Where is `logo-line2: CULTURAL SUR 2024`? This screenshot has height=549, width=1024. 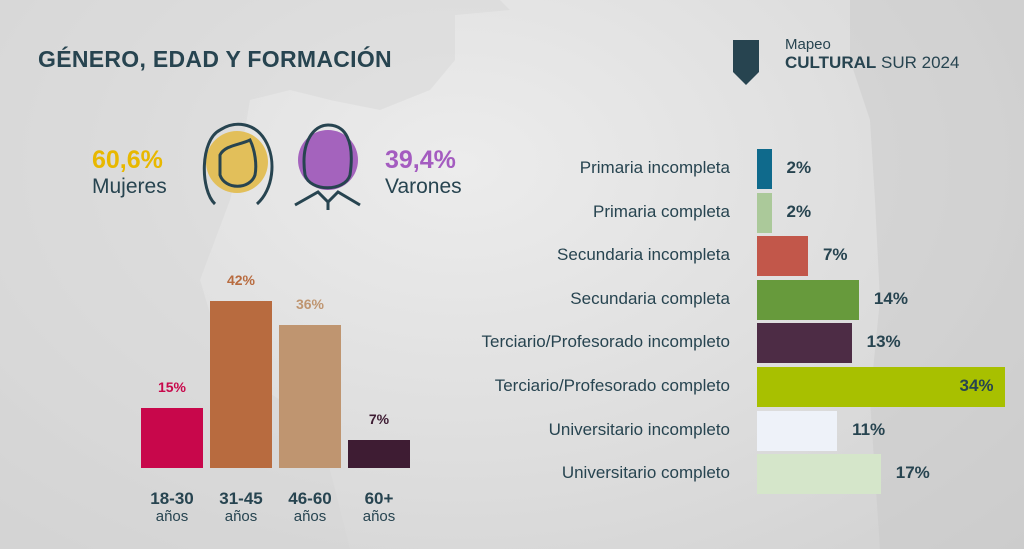
logo-line2: CULTURAL SUR 2024 is located at coordinates (872, 63).